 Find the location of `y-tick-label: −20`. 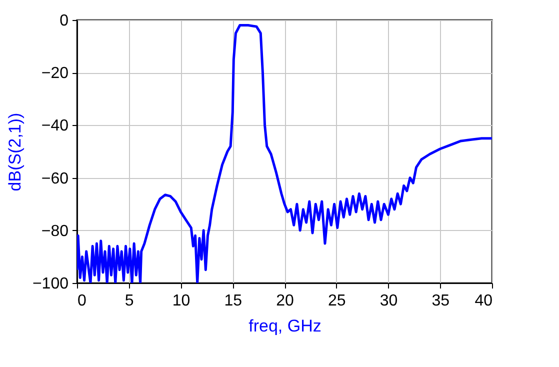

y-tick-label: −20 is located at coordinates (55, 73).